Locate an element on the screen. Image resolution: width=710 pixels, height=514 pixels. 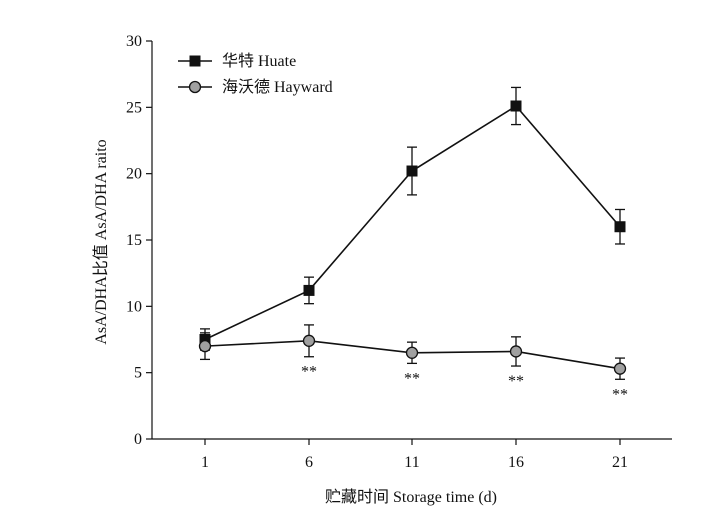
legend-label: 海沃德 Hayward is located at coordinates (277, 87).